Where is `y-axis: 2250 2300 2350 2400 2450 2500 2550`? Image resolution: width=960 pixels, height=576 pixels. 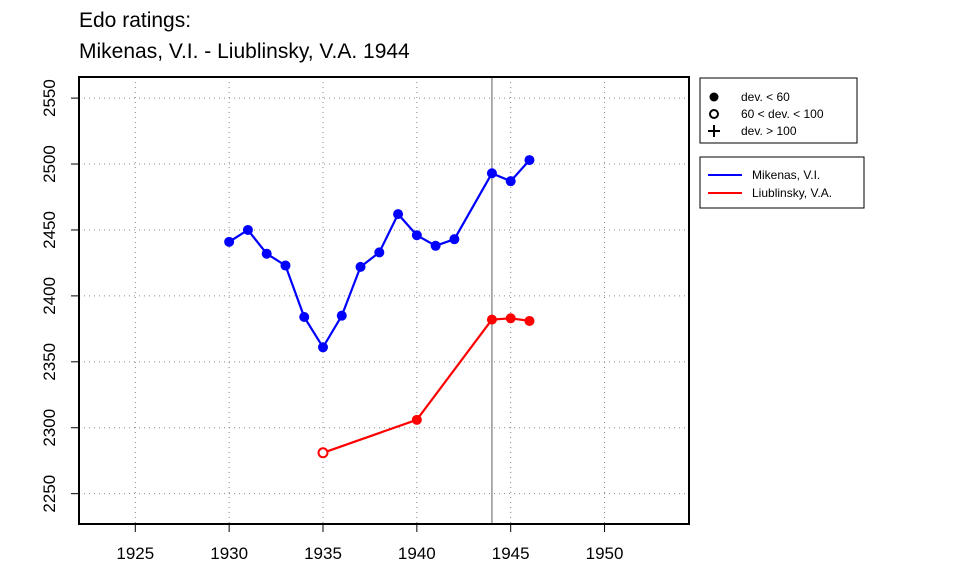 y-axis: 2250 2300 2350 2400 2450 2500 2550 is located at coordinates (59, 296).